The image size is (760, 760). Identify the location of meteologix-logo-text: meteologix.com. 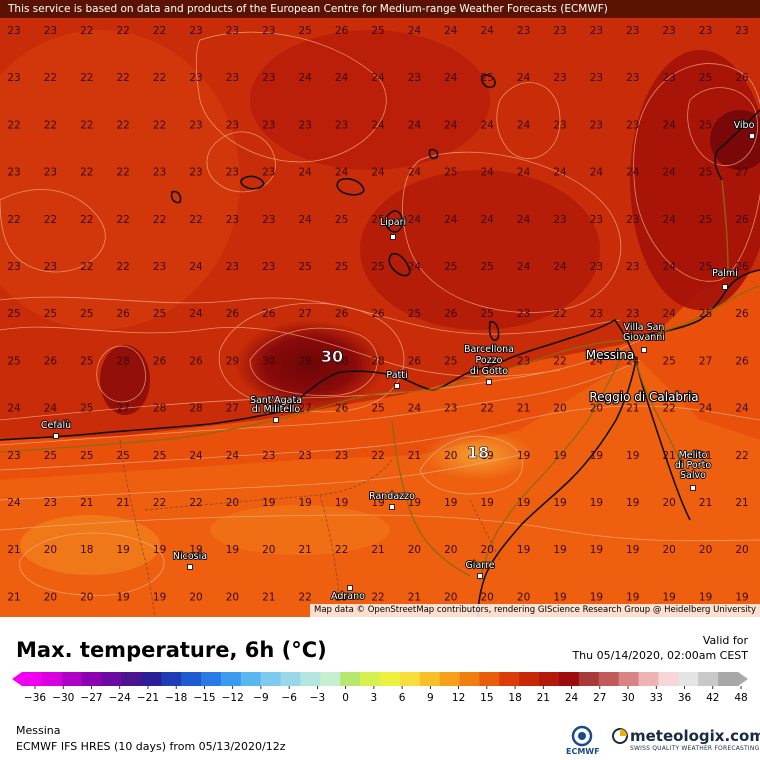
(695, 736).